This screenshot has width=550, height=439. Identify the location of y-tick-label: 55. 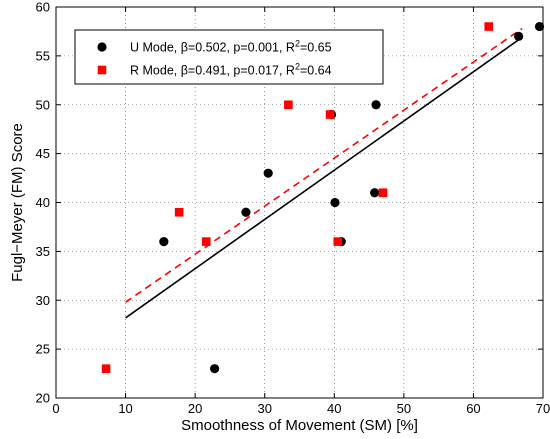
(43, 55).